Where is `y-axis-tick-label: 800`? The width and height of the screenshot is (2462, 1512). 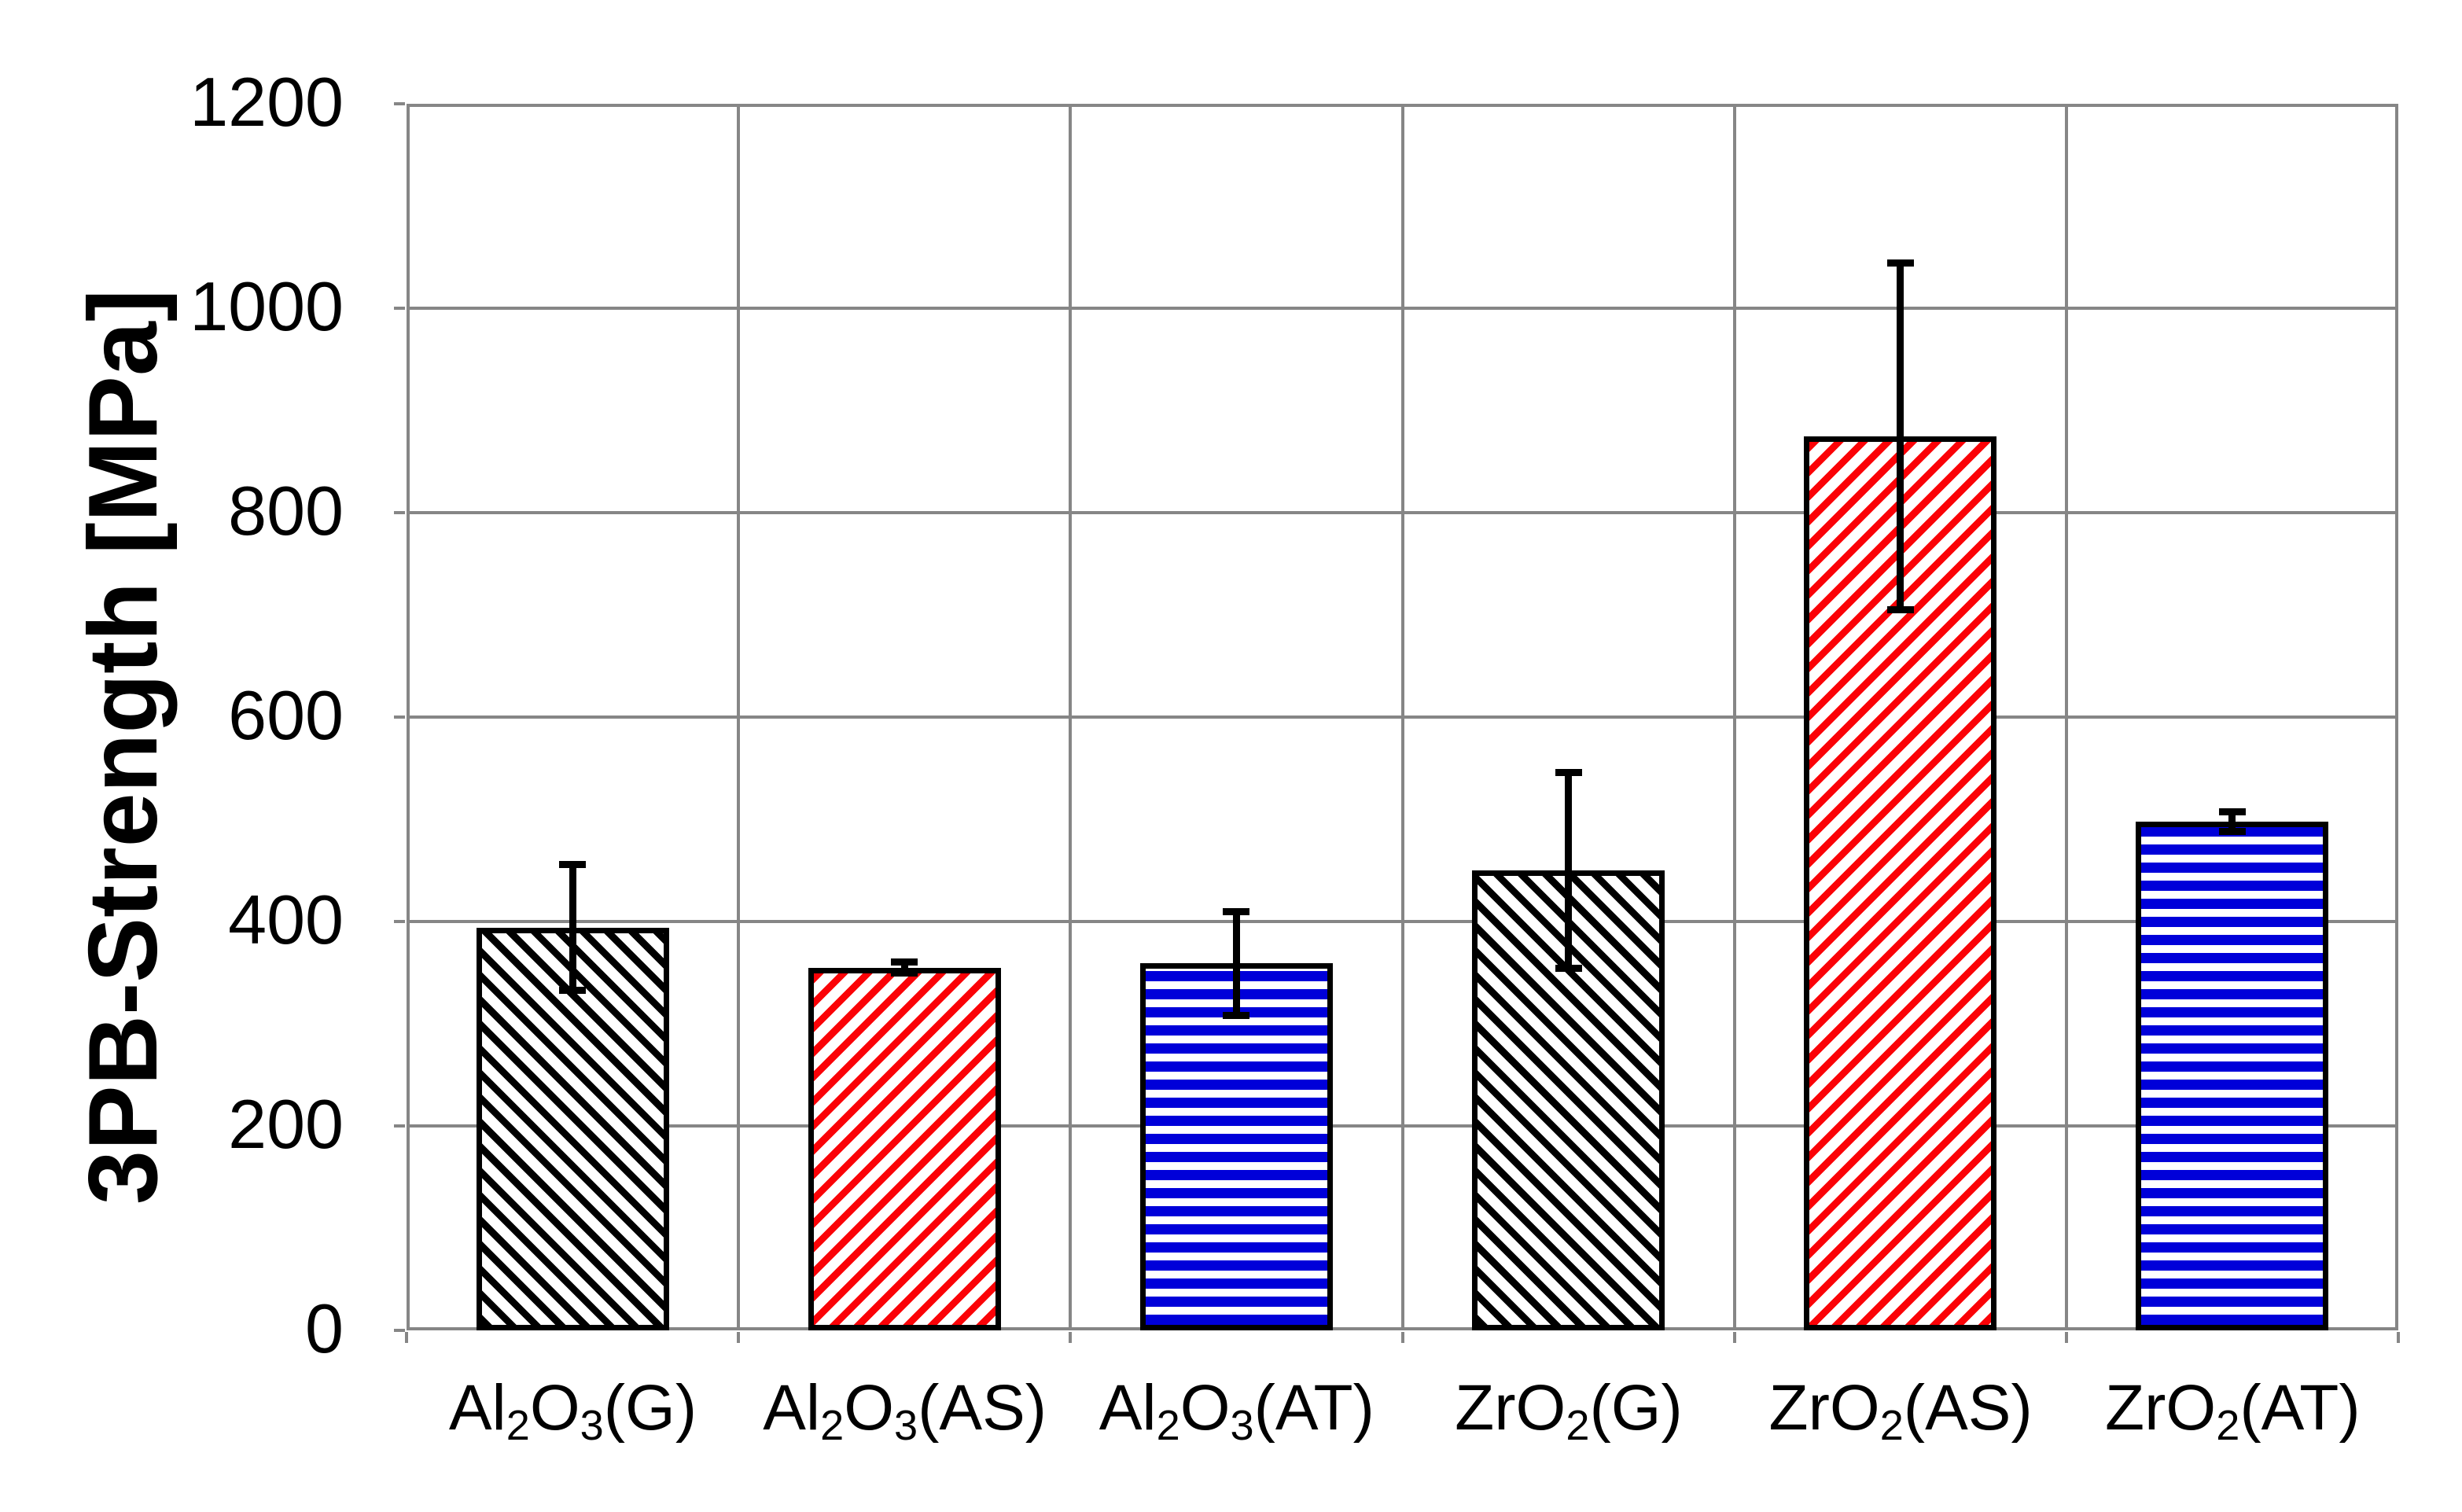
y-axis-tick-label: 800 is located at coordinates (286, 510).